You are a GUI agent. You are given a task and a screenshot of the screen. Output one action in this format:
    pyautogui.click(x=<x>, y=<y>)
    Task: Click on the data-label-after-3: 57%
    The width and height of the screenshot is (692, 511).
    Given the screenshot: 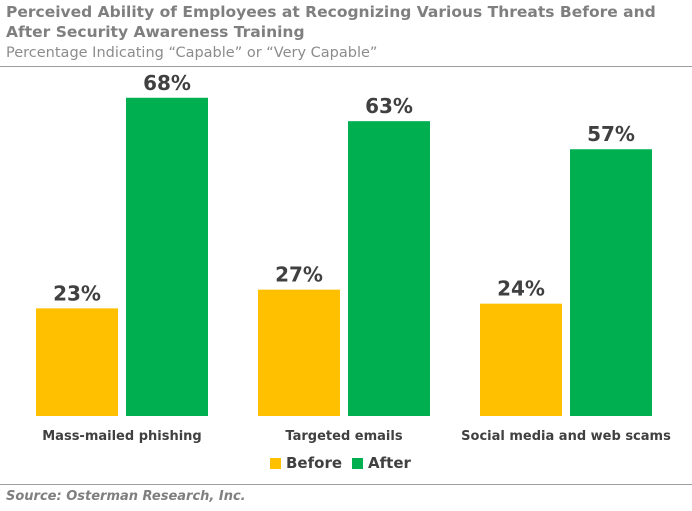 What is the action you would take?
    pyautogui.click(x=611, y=134)
    